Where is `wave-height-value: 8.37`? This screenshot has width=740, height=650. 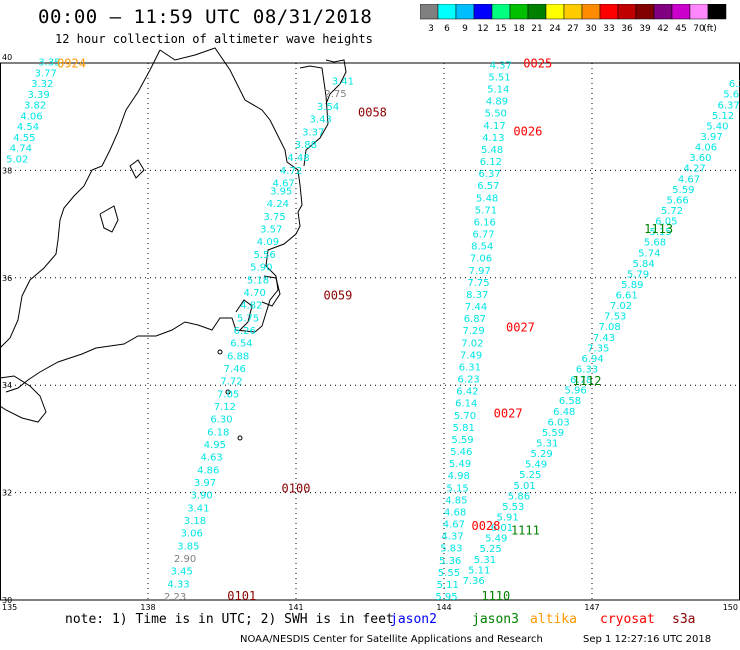
wave-height-value: 8.37 is located at coordinates (477, 295).